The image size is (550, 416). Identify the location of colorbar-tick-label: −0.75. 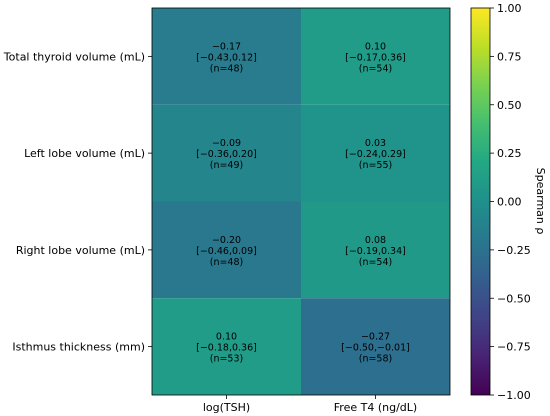
(514, 347).